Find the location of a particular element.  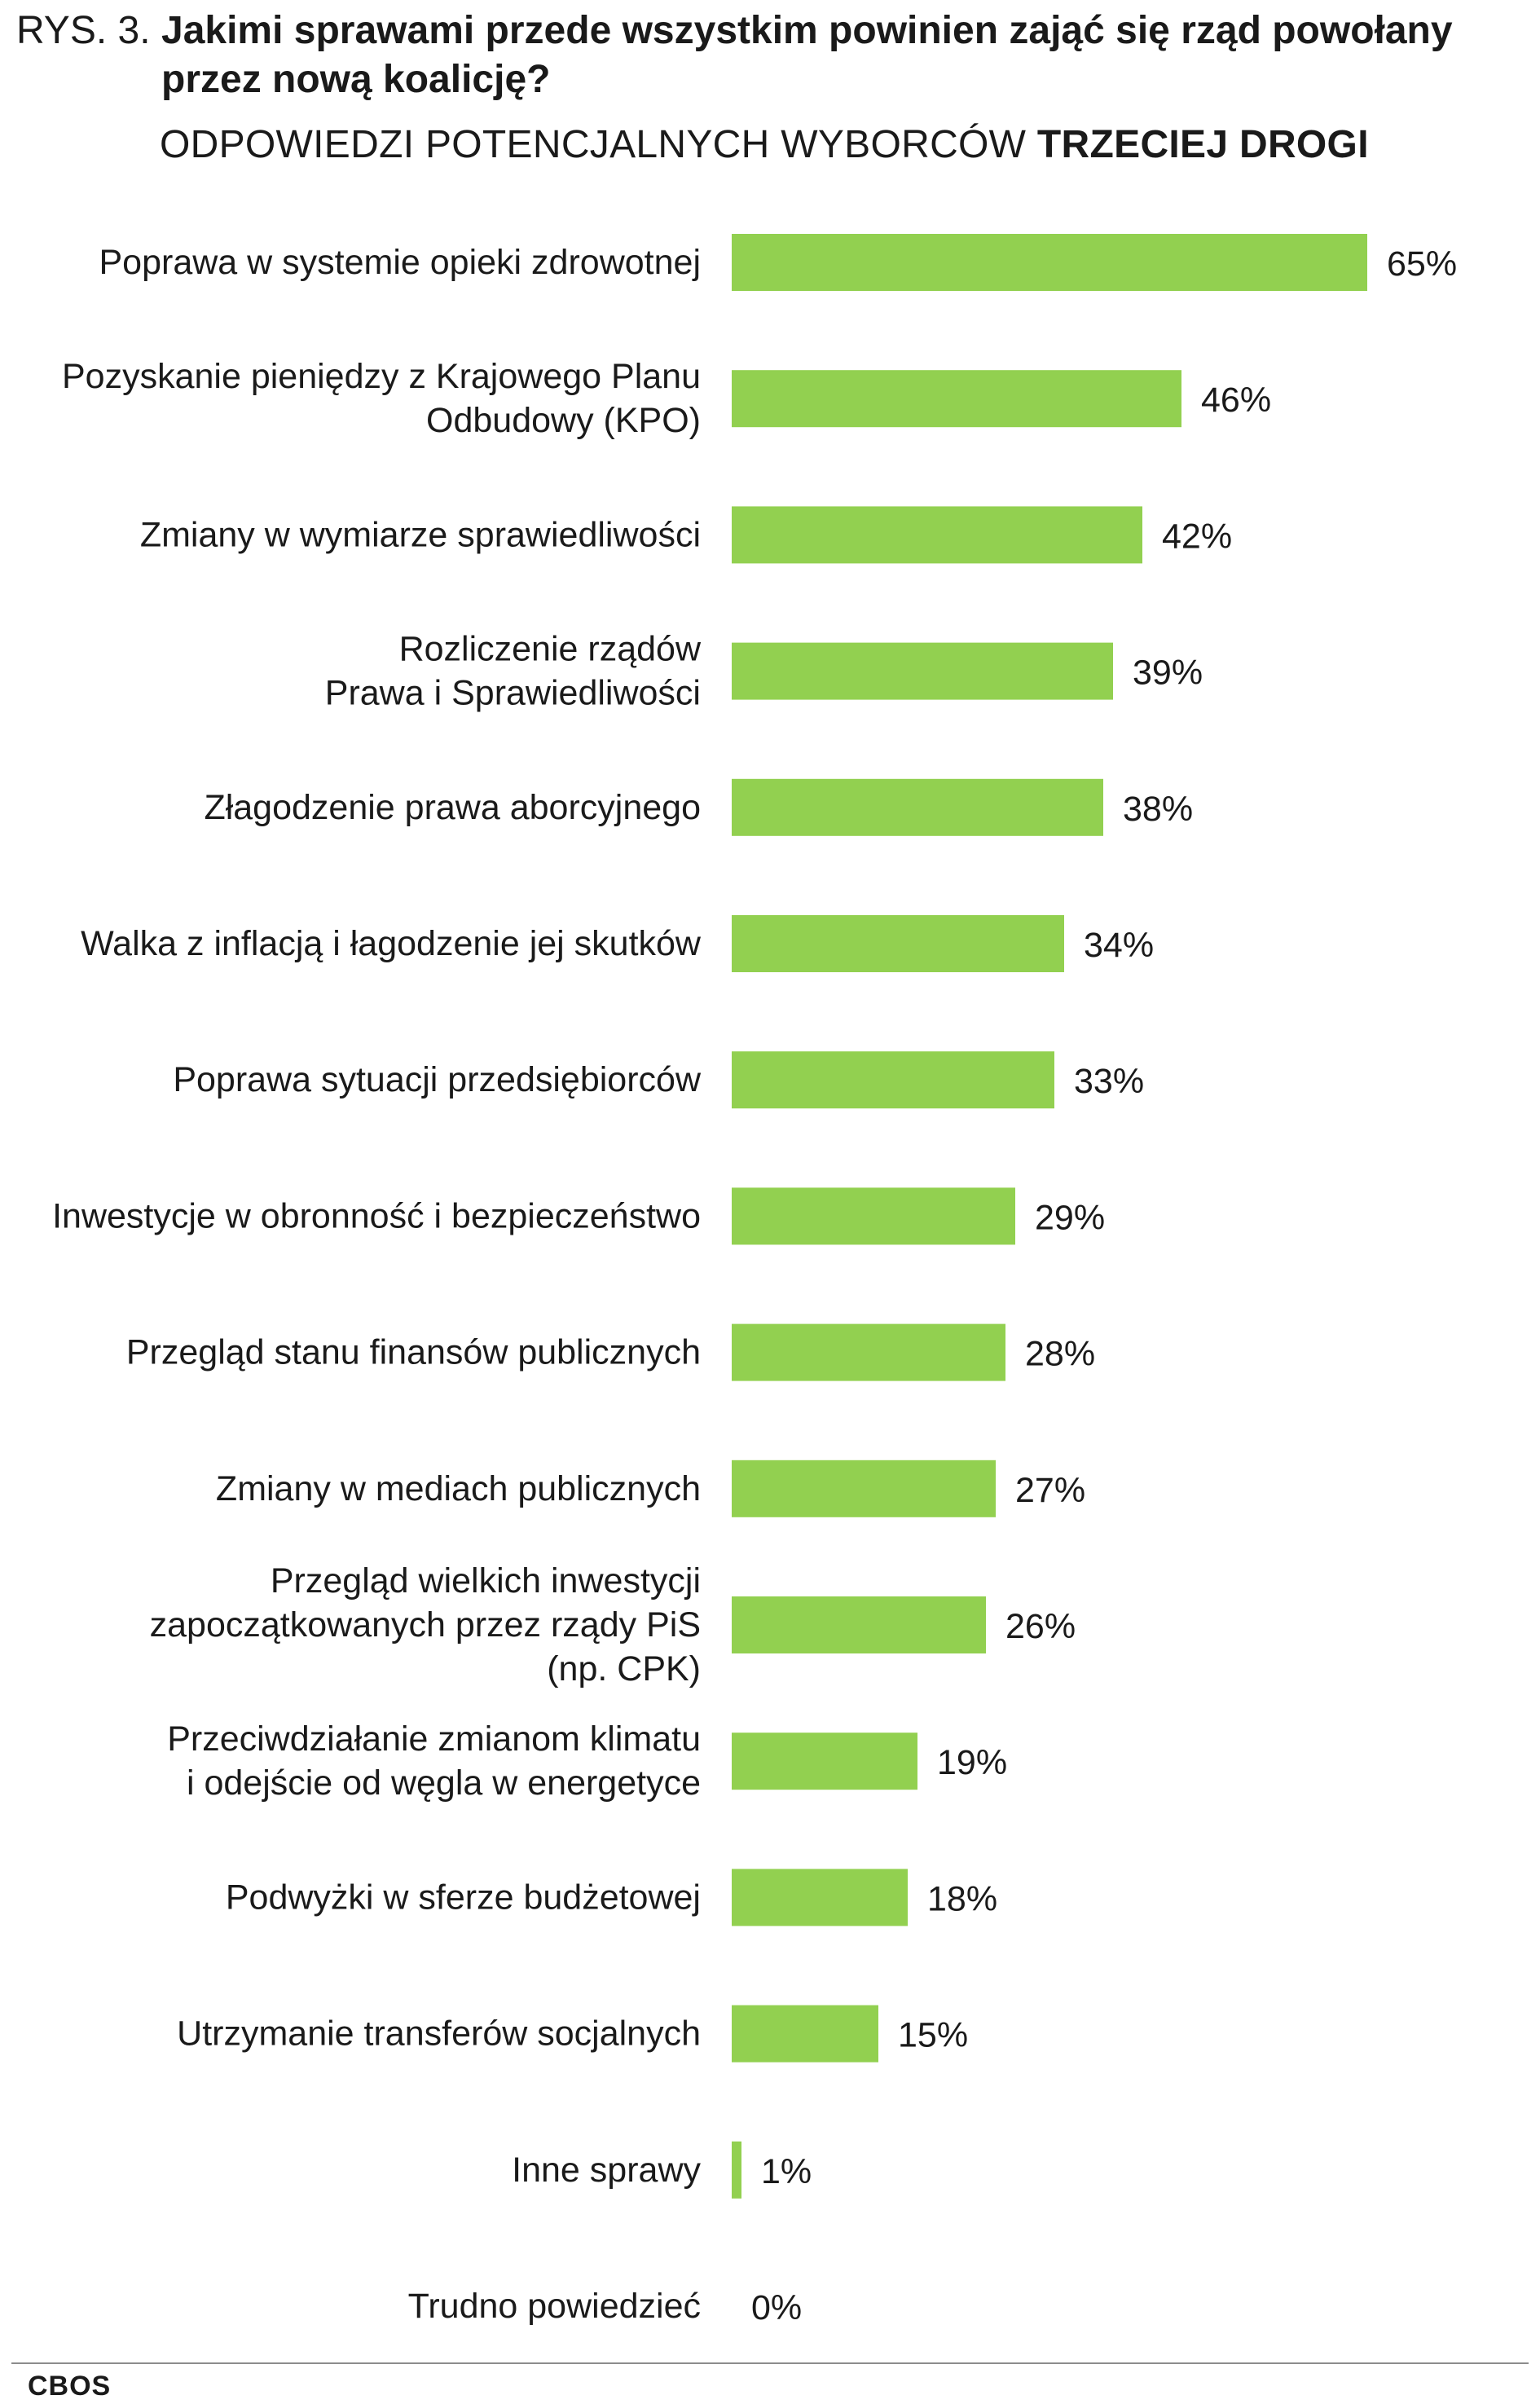

bar-row: Zmiany w mediach publicznych 27% is located at coordinates (650, 1488).